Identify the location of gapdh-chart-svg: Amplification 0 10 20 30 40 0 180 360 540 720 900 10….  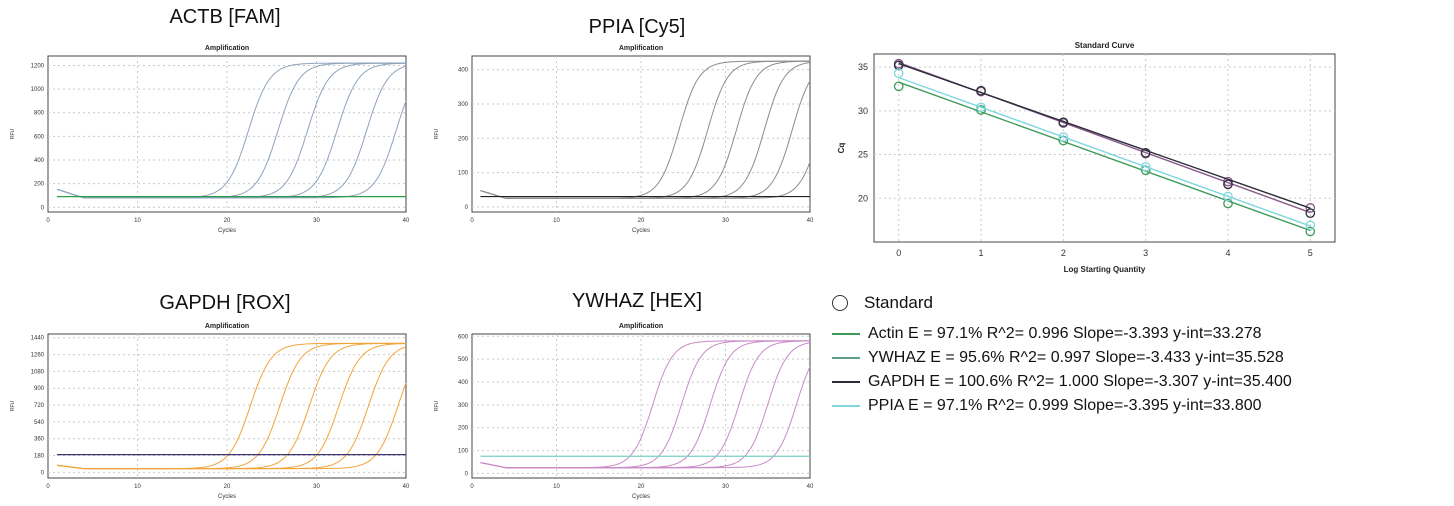
(210, 411).